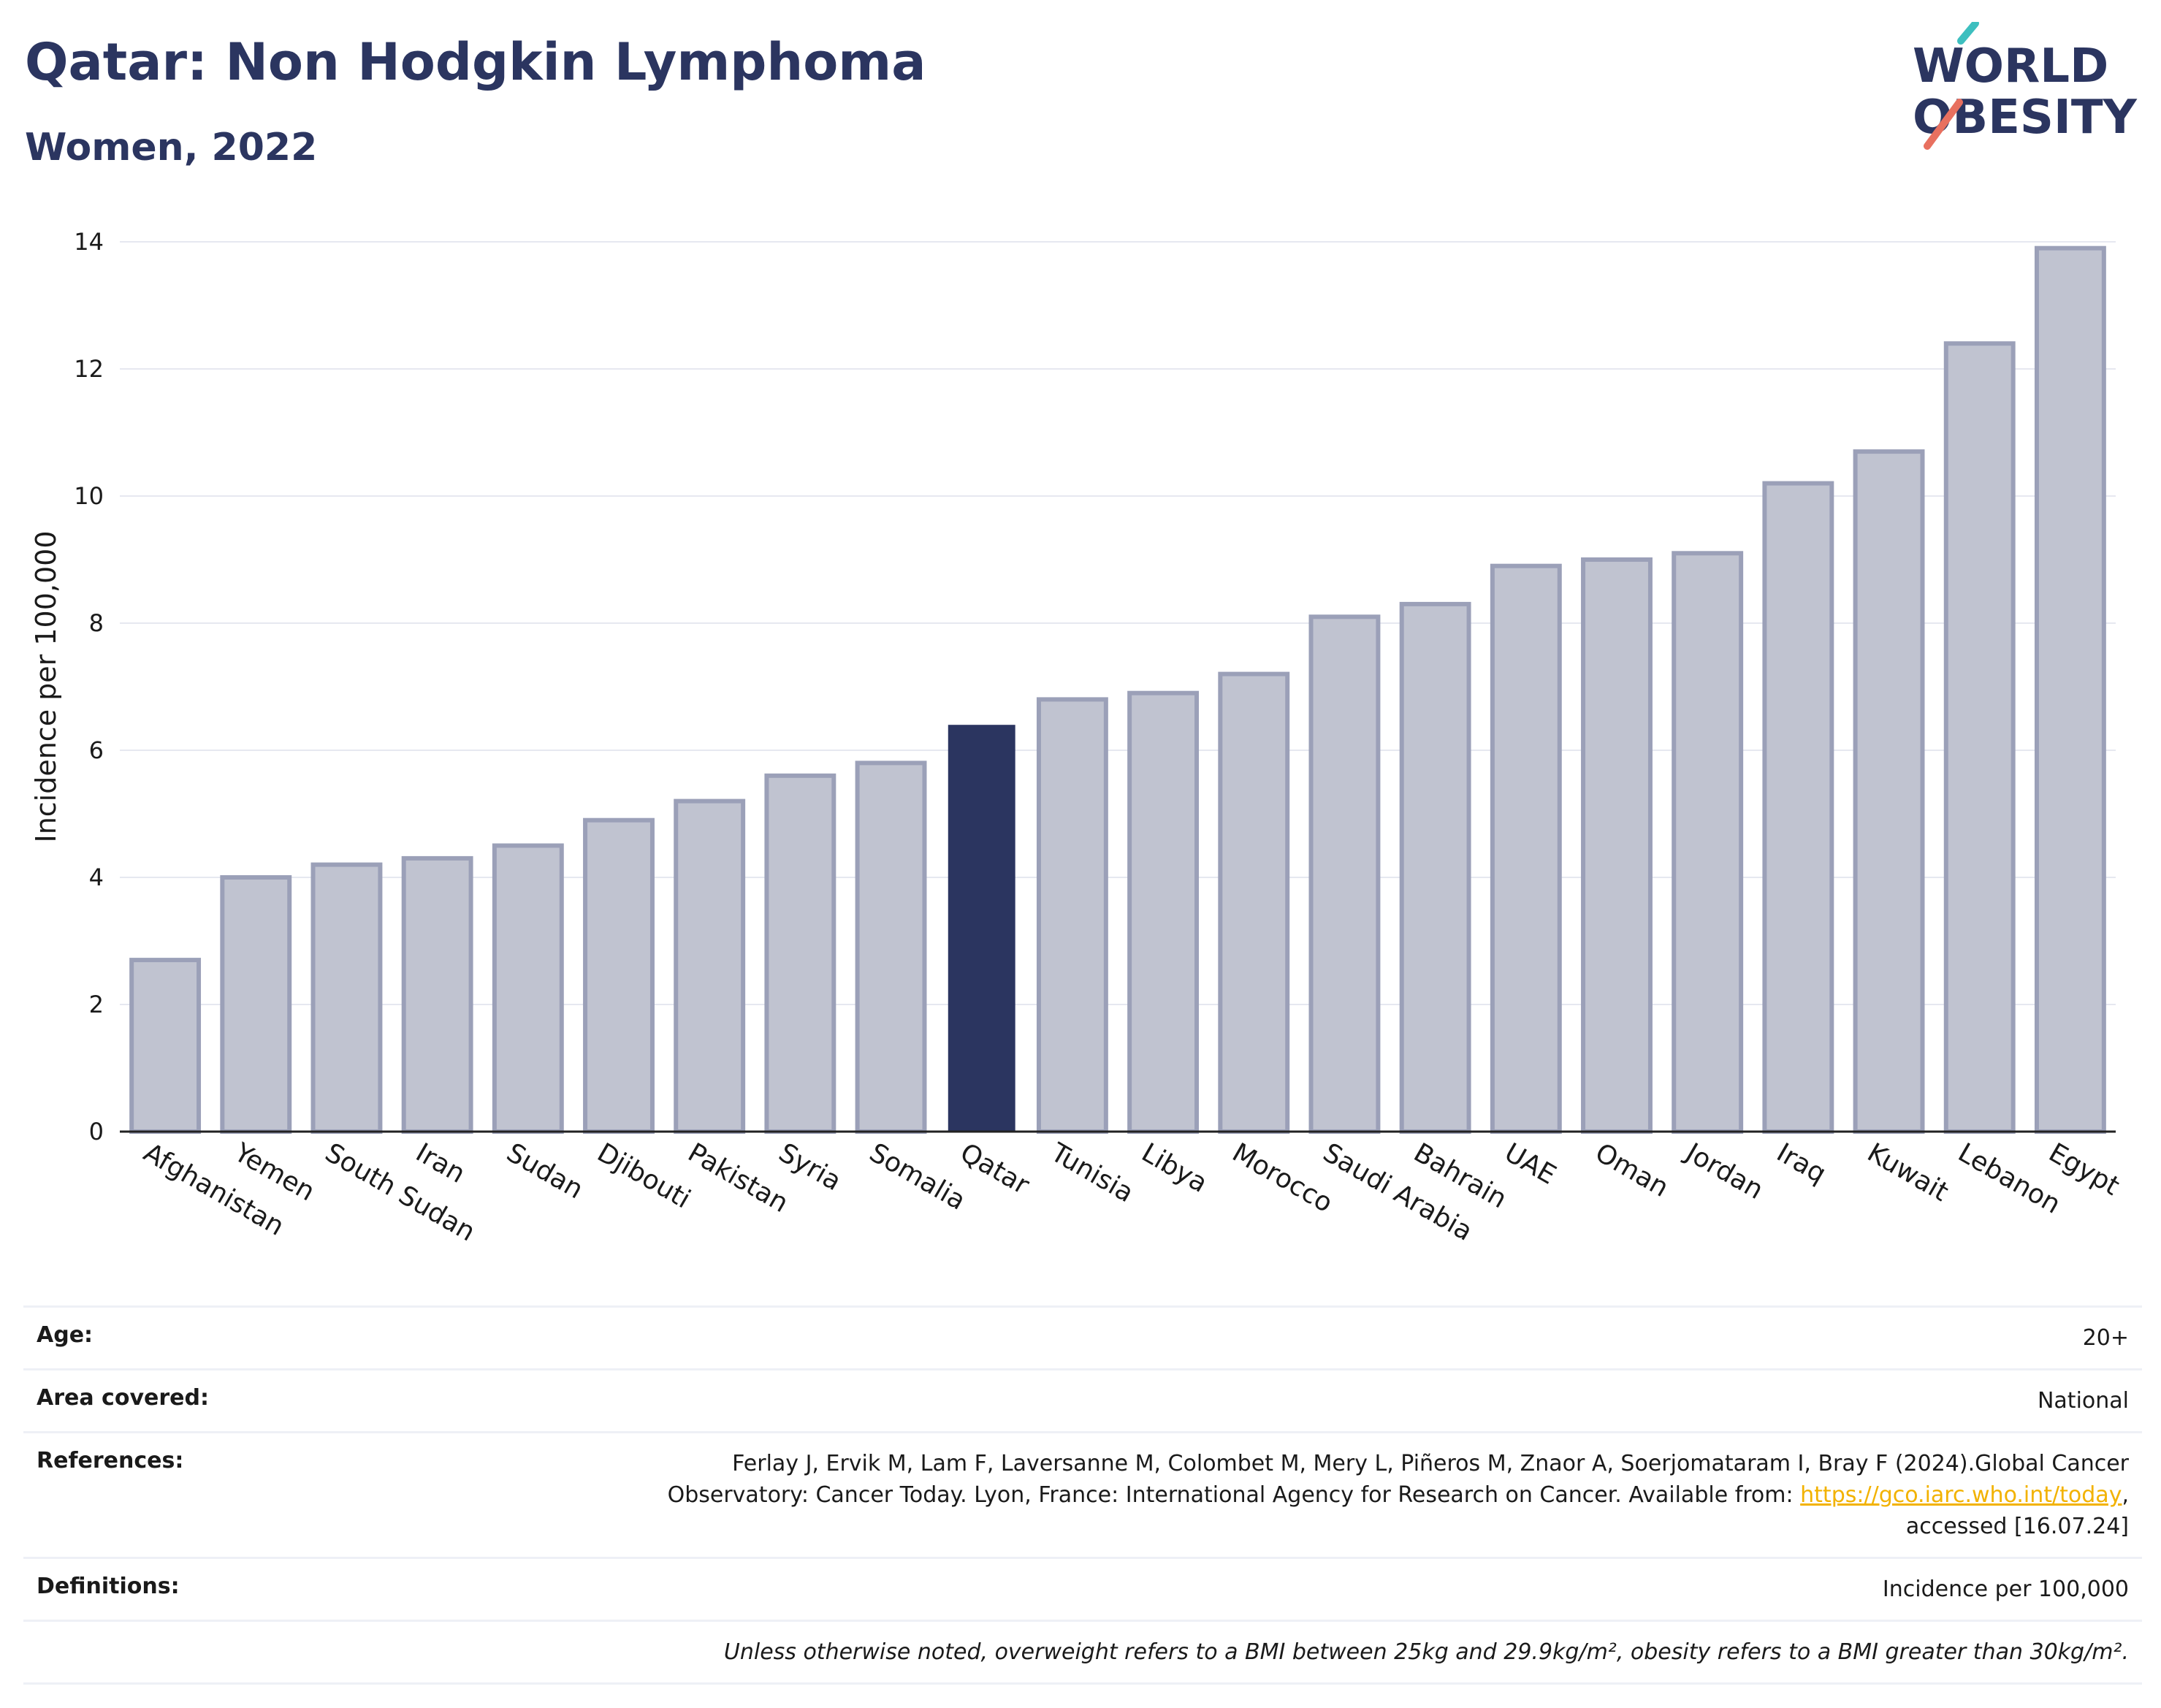  Describe the element at coordinates (1175, 1168) in the screenshot. I see `x-tick-label: Libya` at that location.